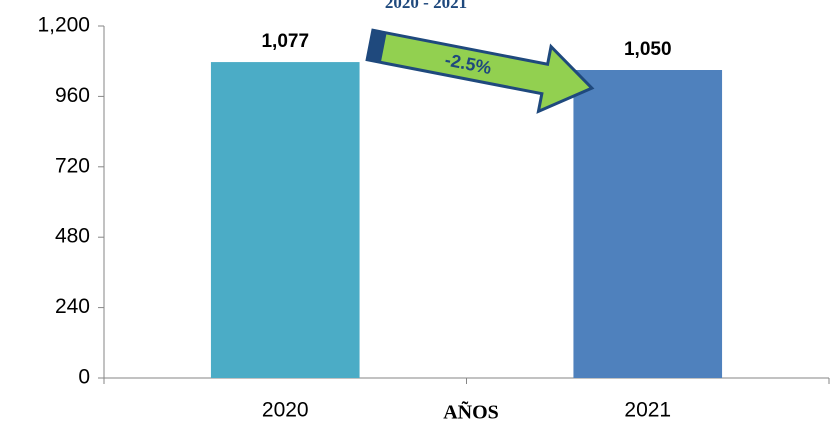  I want to click on y-tick-label: 240, so click(72, 306).